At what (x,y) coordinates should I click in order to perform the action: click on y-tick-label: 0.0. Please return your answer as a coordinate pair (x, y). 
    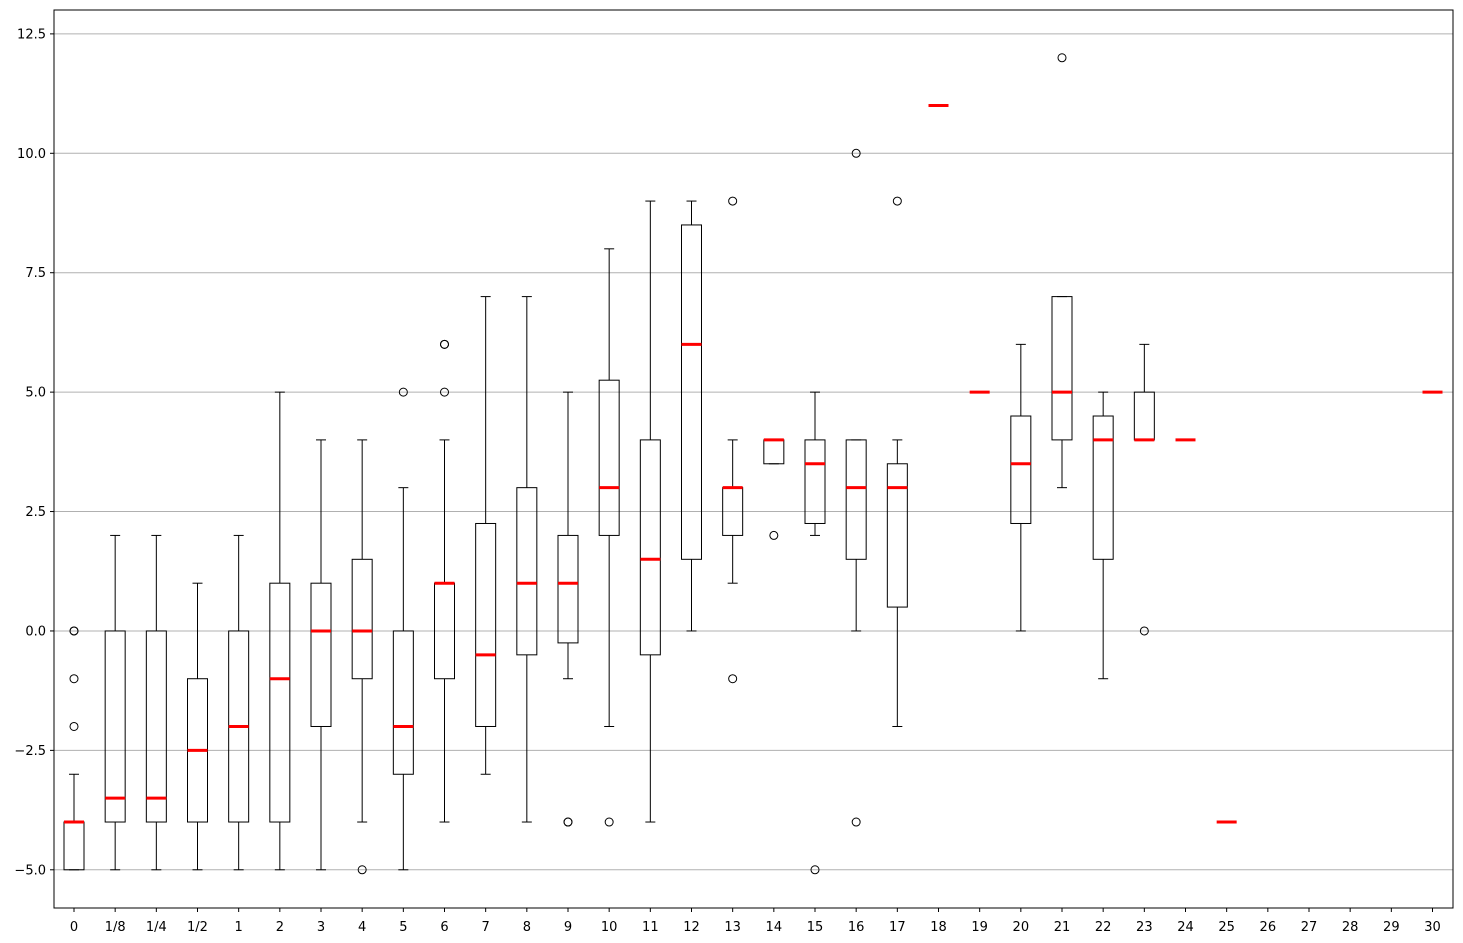
    Looking at the image, I should click on (35, 631).